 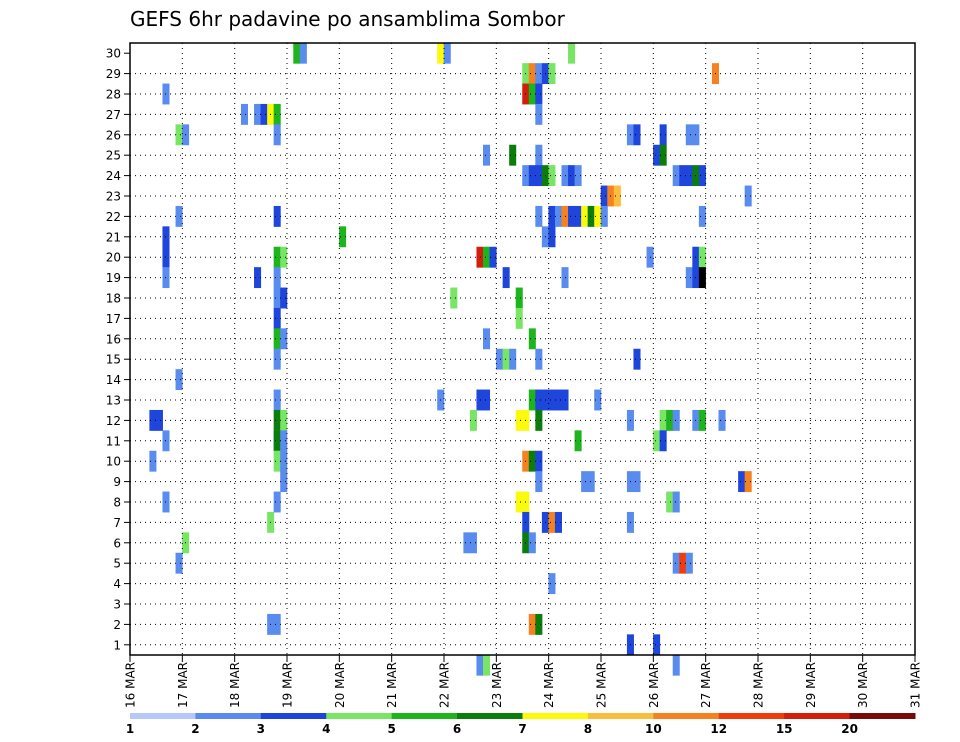 I want to click on y-tick-label: 14, so click(x=113, y=380).